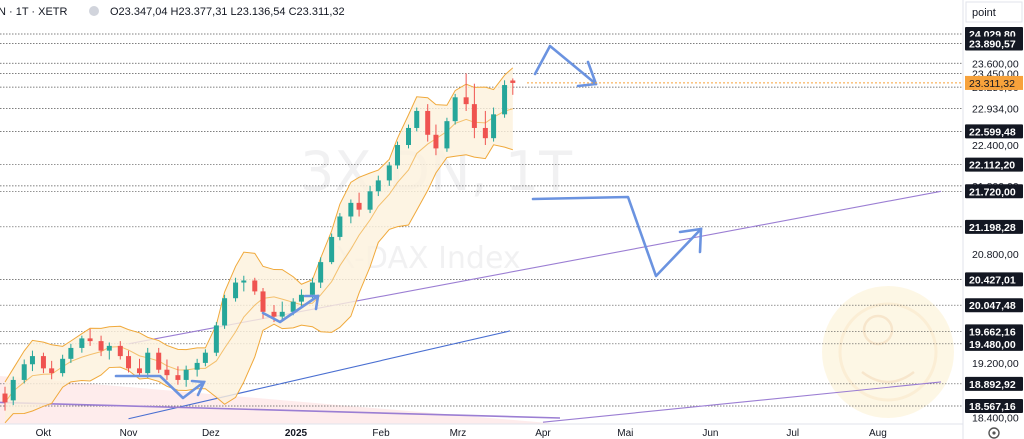 This screenshot has height=439, width=1024. What do you see at coordinates (995, 110) in the screenshot?
I see `price-tick-label: 22.934,00` at bounding box center [995, 110].